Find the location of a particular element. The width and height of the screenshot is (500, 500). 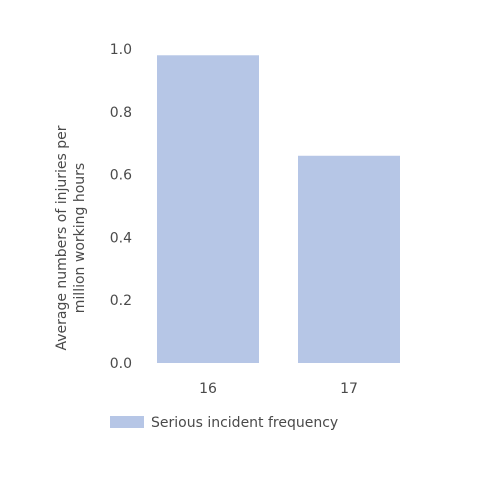

y-tick-label: 0.6 is located at coordinates (121, 176).